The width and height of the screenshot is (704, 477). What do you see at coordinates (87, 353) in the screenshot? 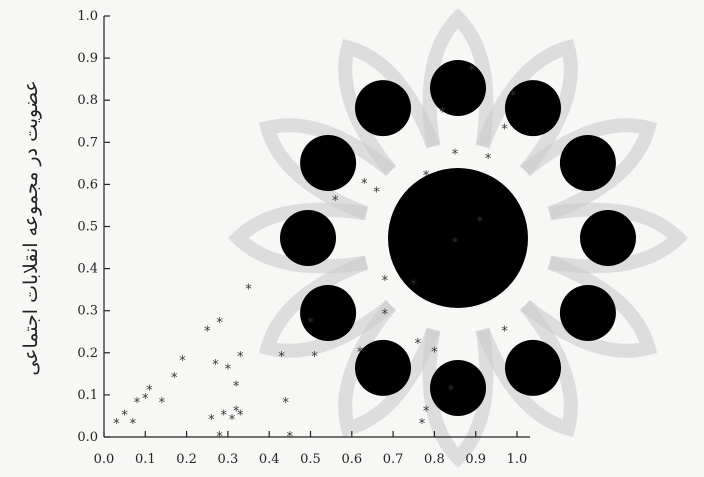
I see `y-tick-label: 0.2` at bounding box center [87, 353].